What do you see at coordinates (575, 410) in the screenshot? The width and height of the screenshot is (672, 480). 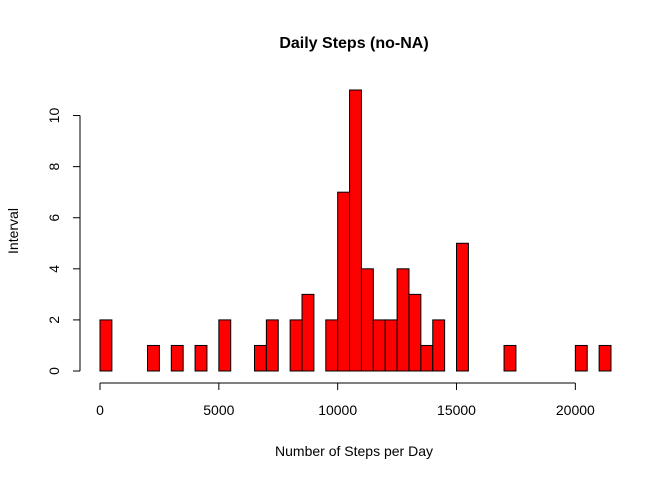 I see `x-tick-label: 20000` at bounding box center [575, 410].